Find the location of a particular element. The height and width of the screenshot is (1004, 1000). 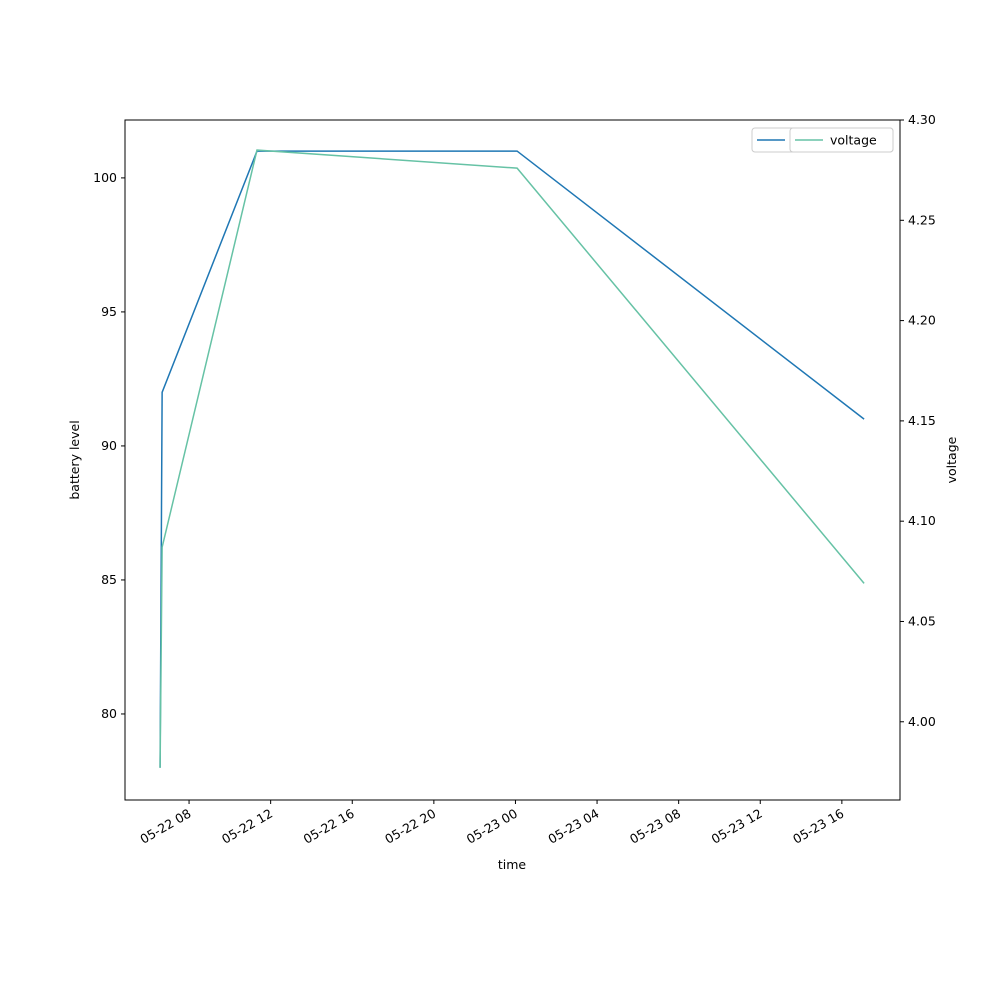

legend: voltage is located at coordinates (841, 140).